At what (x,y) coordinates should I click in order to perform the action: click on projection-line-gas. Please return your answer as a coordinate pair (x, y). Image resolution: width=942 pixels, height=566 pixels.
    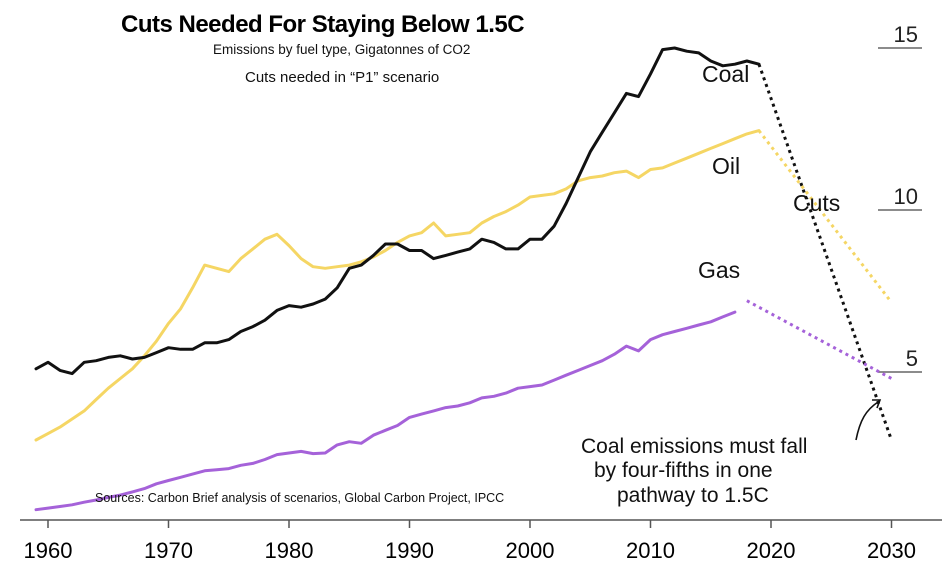
    Looking at the image, I should click on (819, 339).